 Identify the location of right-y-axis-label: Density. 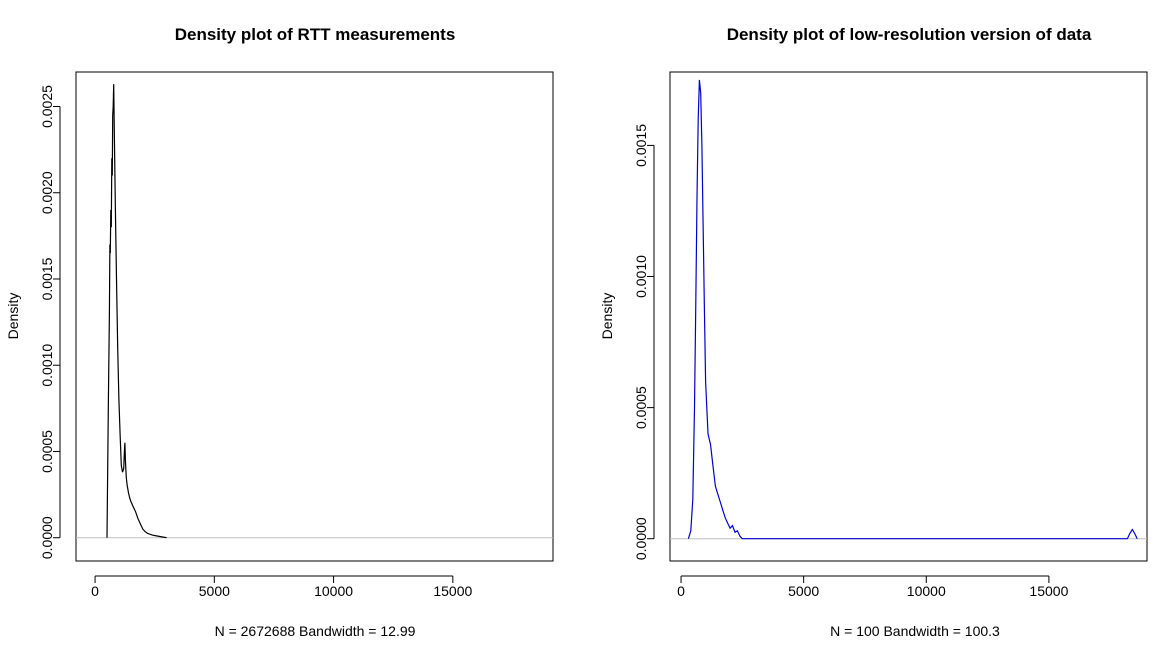
(607, 316).